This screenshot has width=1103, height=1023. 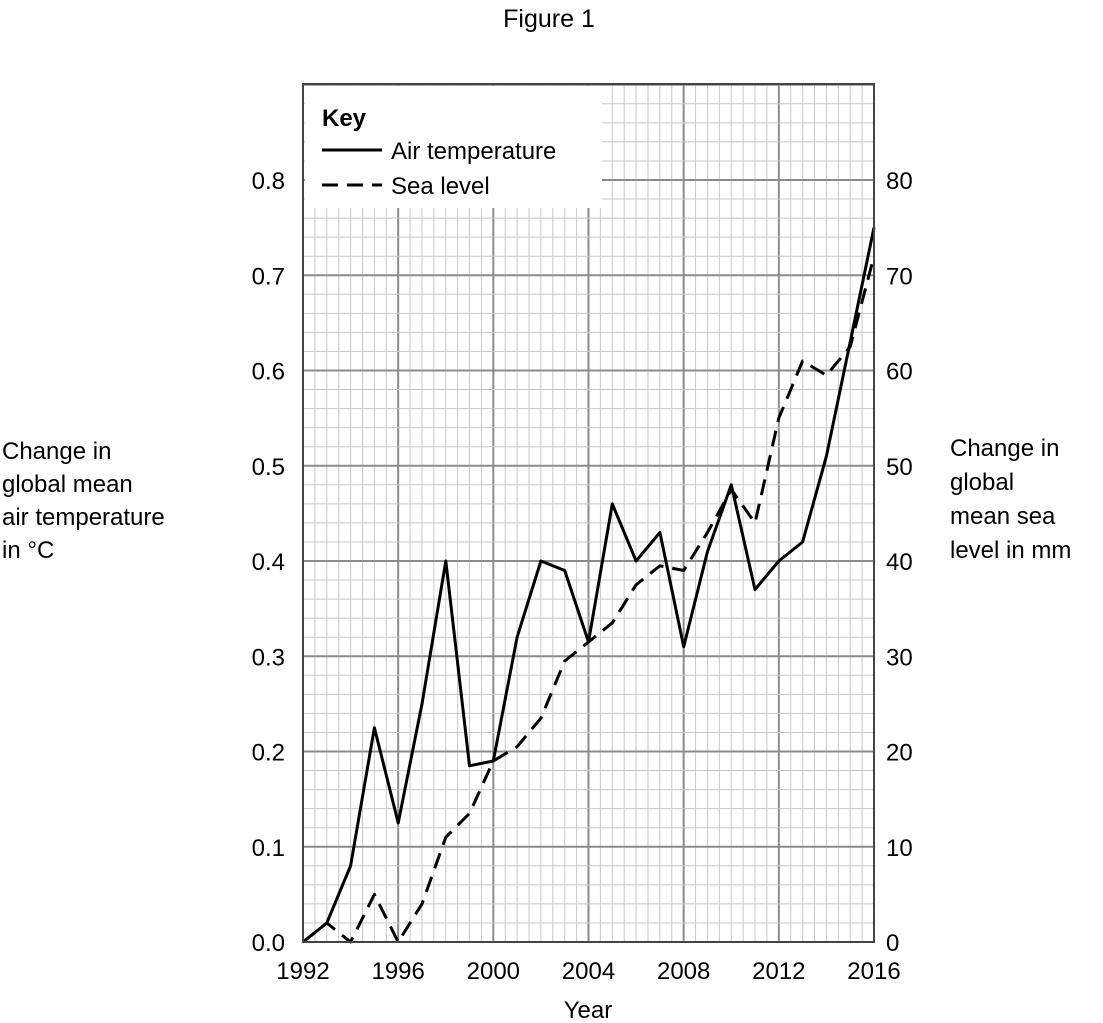 I want to click on y-right-tick-label: 70, so click(x=899, y=276).